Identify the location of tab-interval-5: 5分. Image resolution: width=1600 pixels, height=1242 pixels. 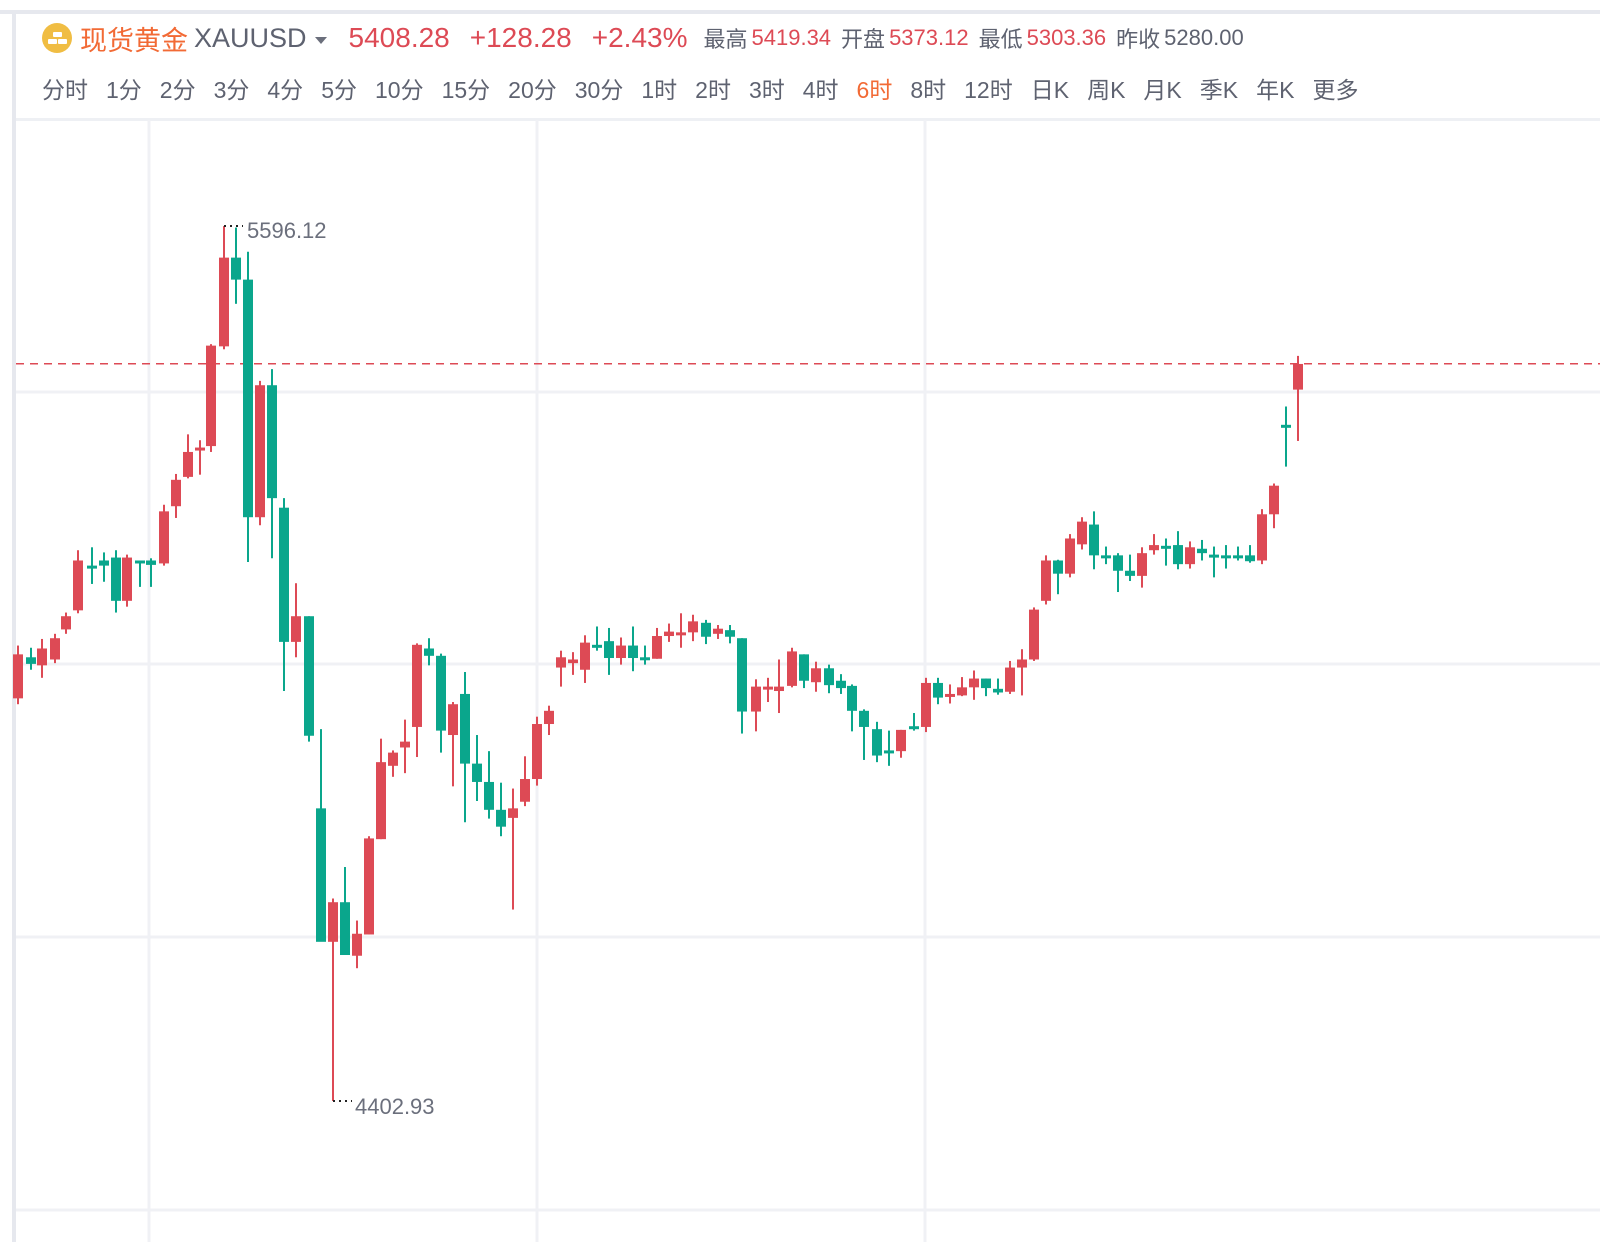
(339, 90).